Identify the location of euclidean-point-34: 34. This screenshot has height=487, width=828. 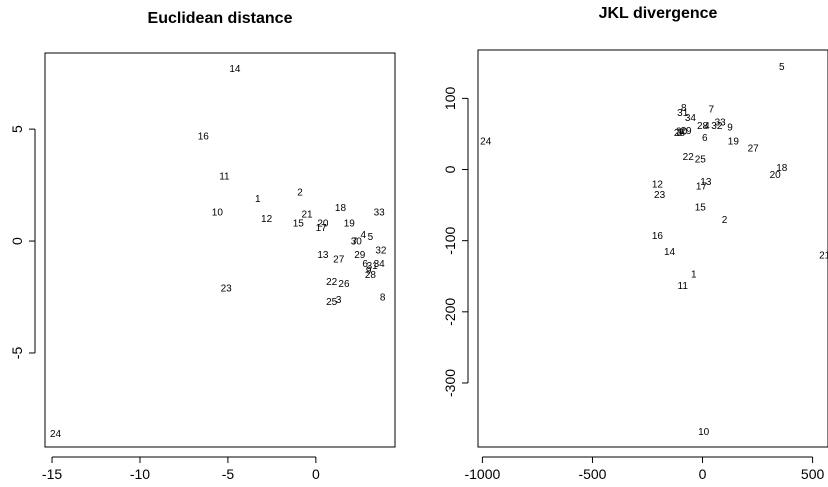
(380, 264).